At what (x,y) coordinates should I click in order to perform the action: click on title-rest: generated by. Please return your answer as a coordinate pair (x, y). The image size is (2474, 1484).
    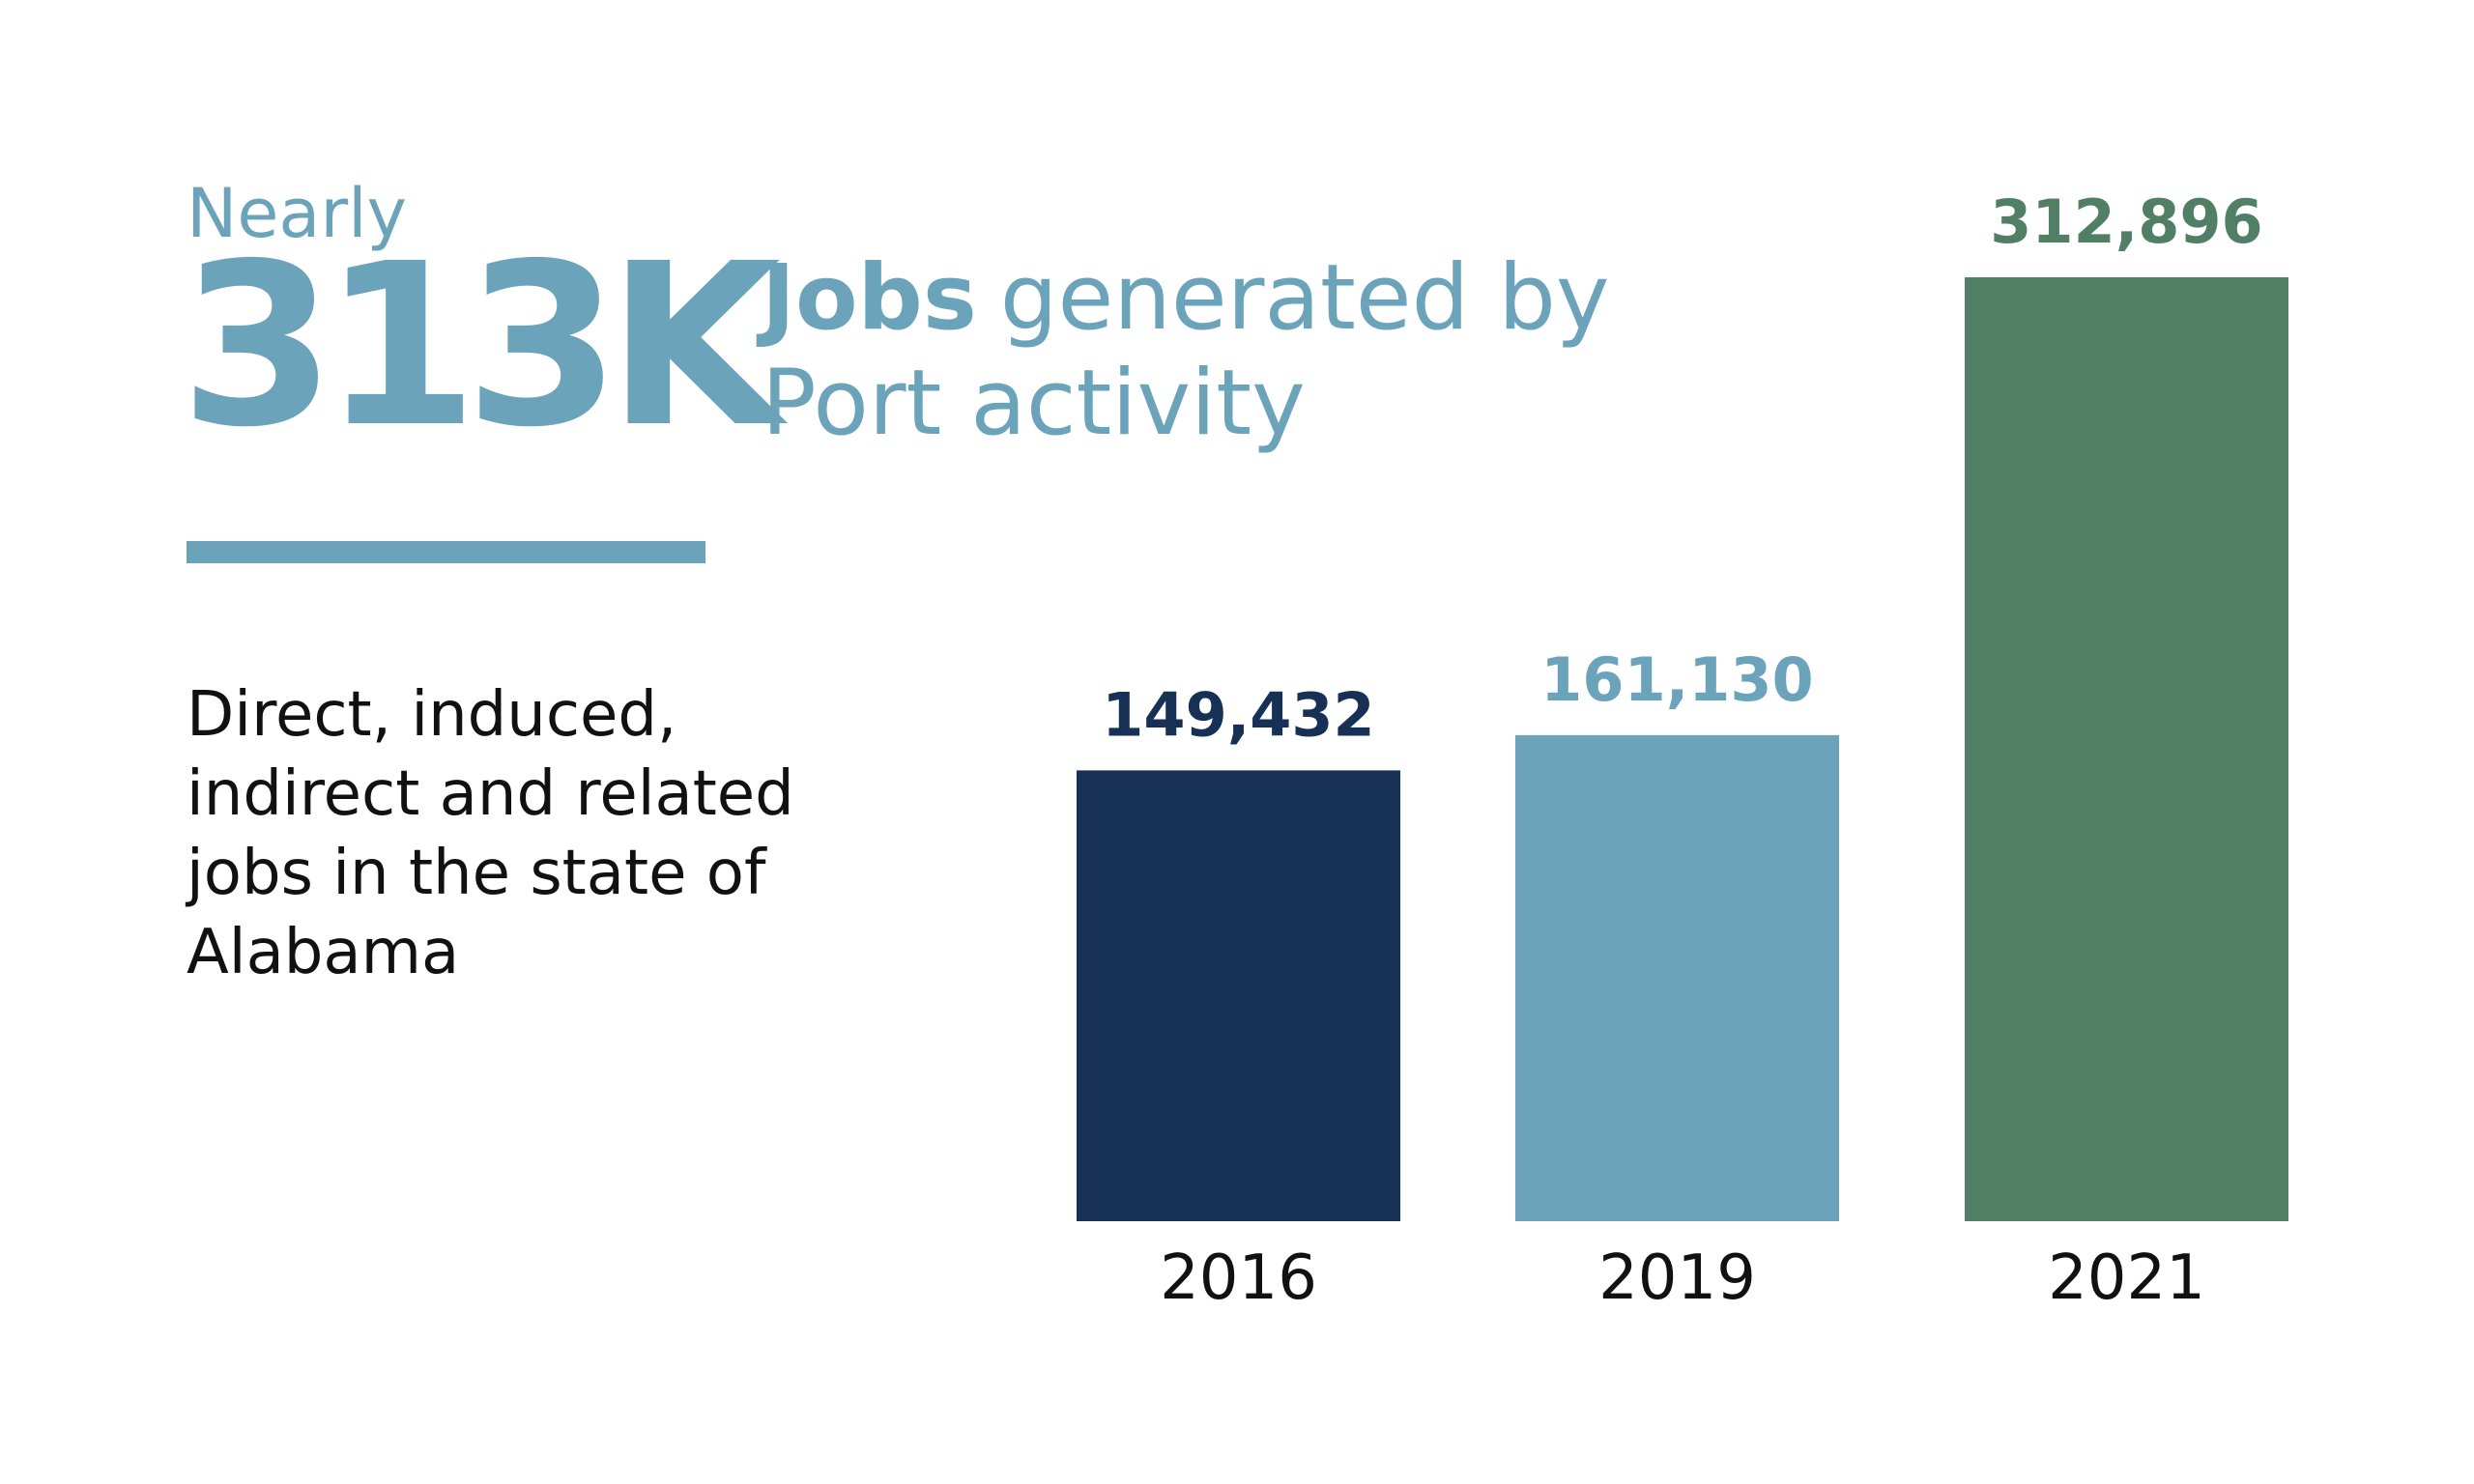
    Looking at the image, I should click on (1305, 298).